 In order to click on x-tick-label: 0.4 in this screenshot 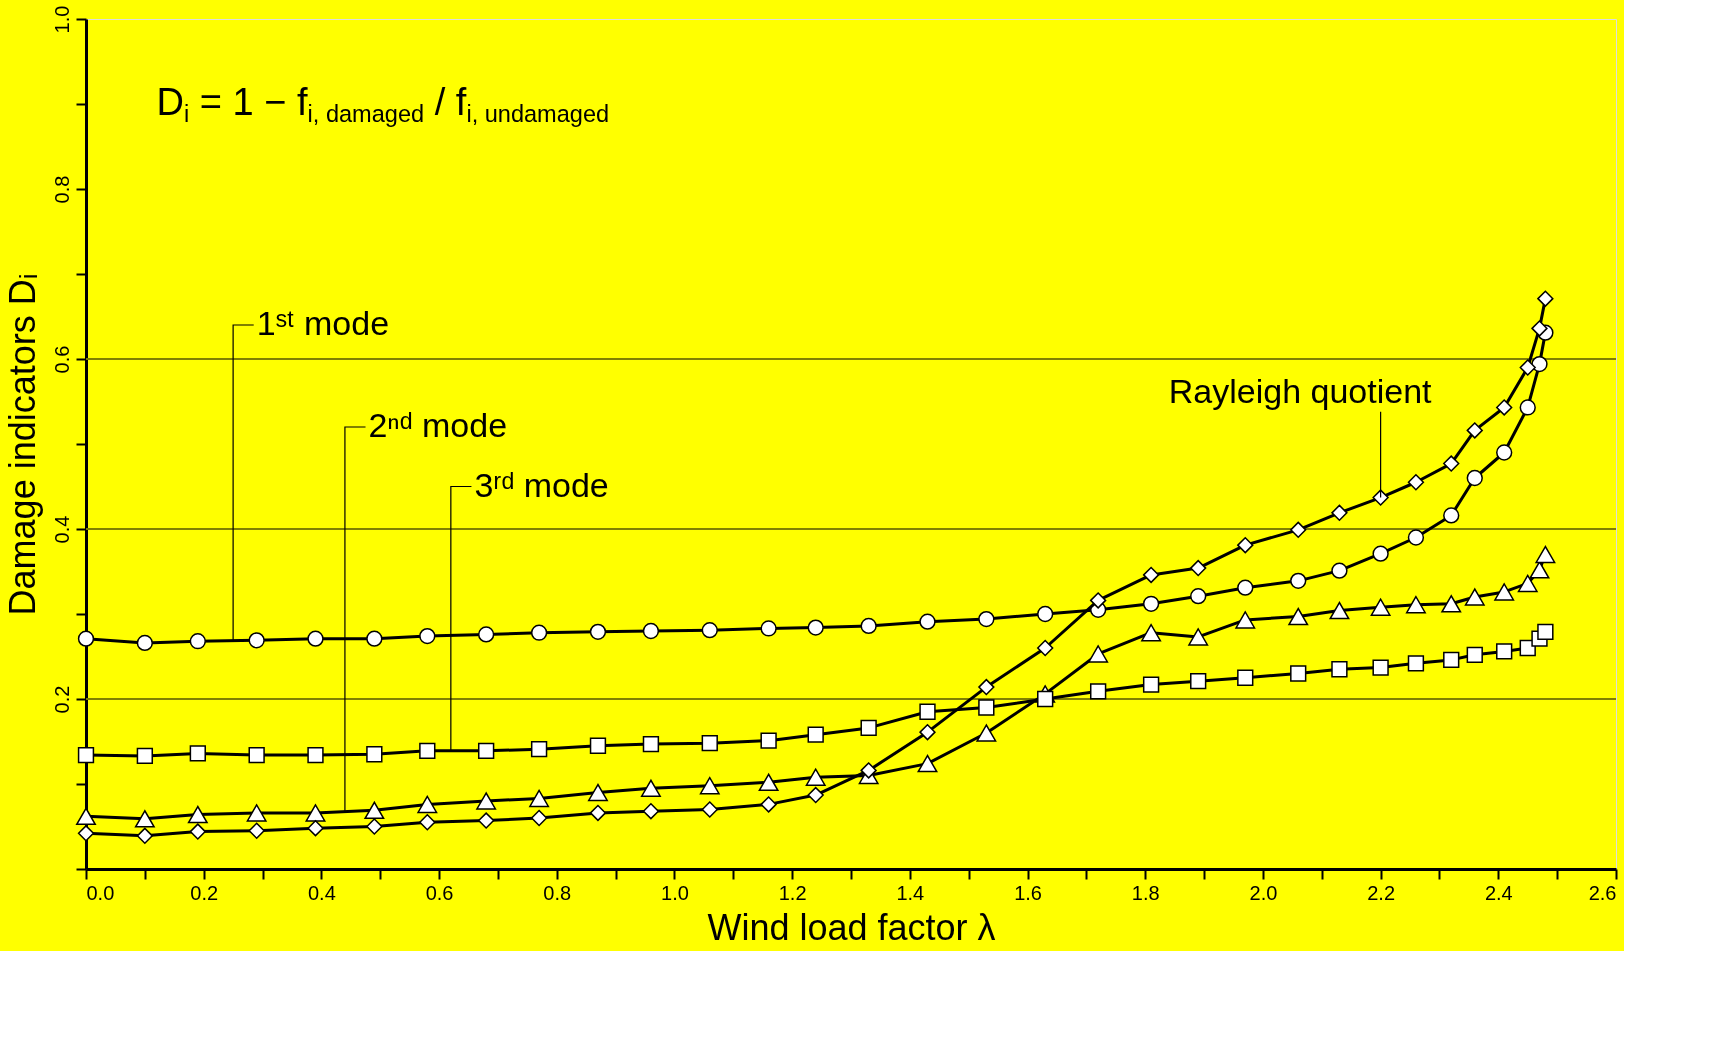, I will do `click(321, 892)`.